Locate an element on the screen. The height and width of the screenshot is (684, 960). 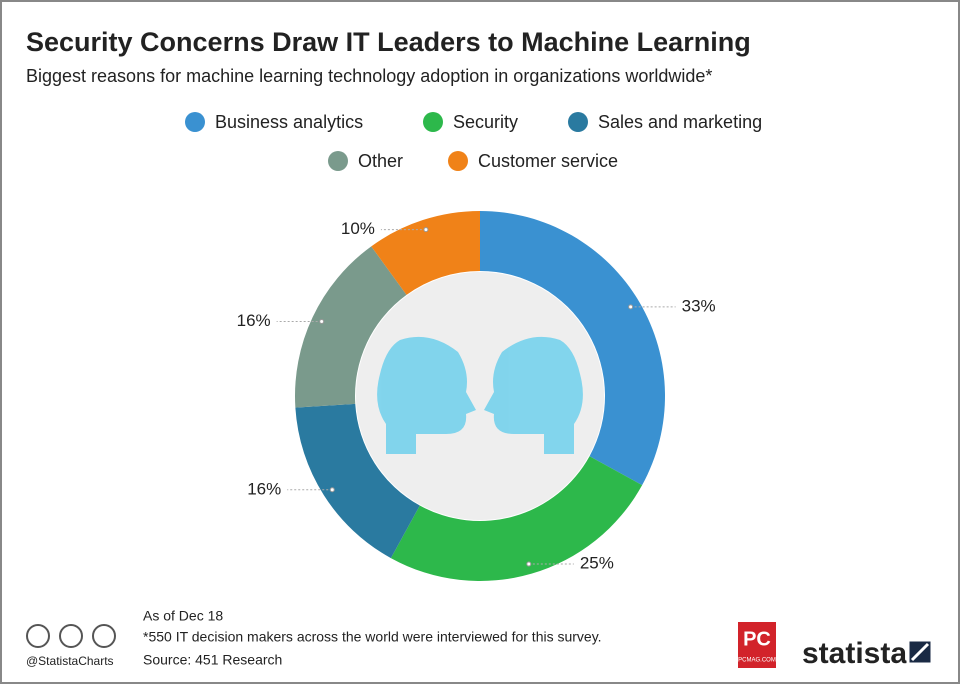
data-label: 33% is located at coordinates (699, 305).